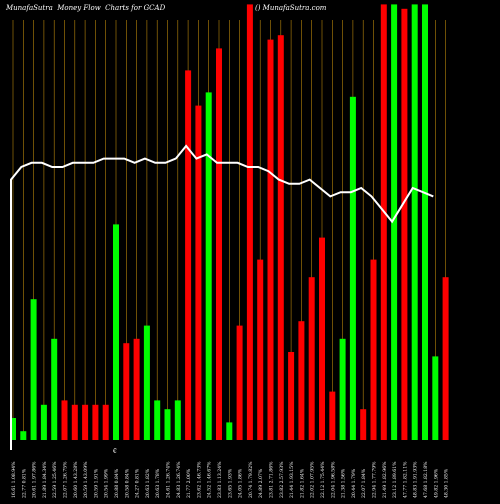 The height and width of the screenshot is (504, 500). I want to click on x-tick-label: 23.81 2.71.86%, so click(272, 479).